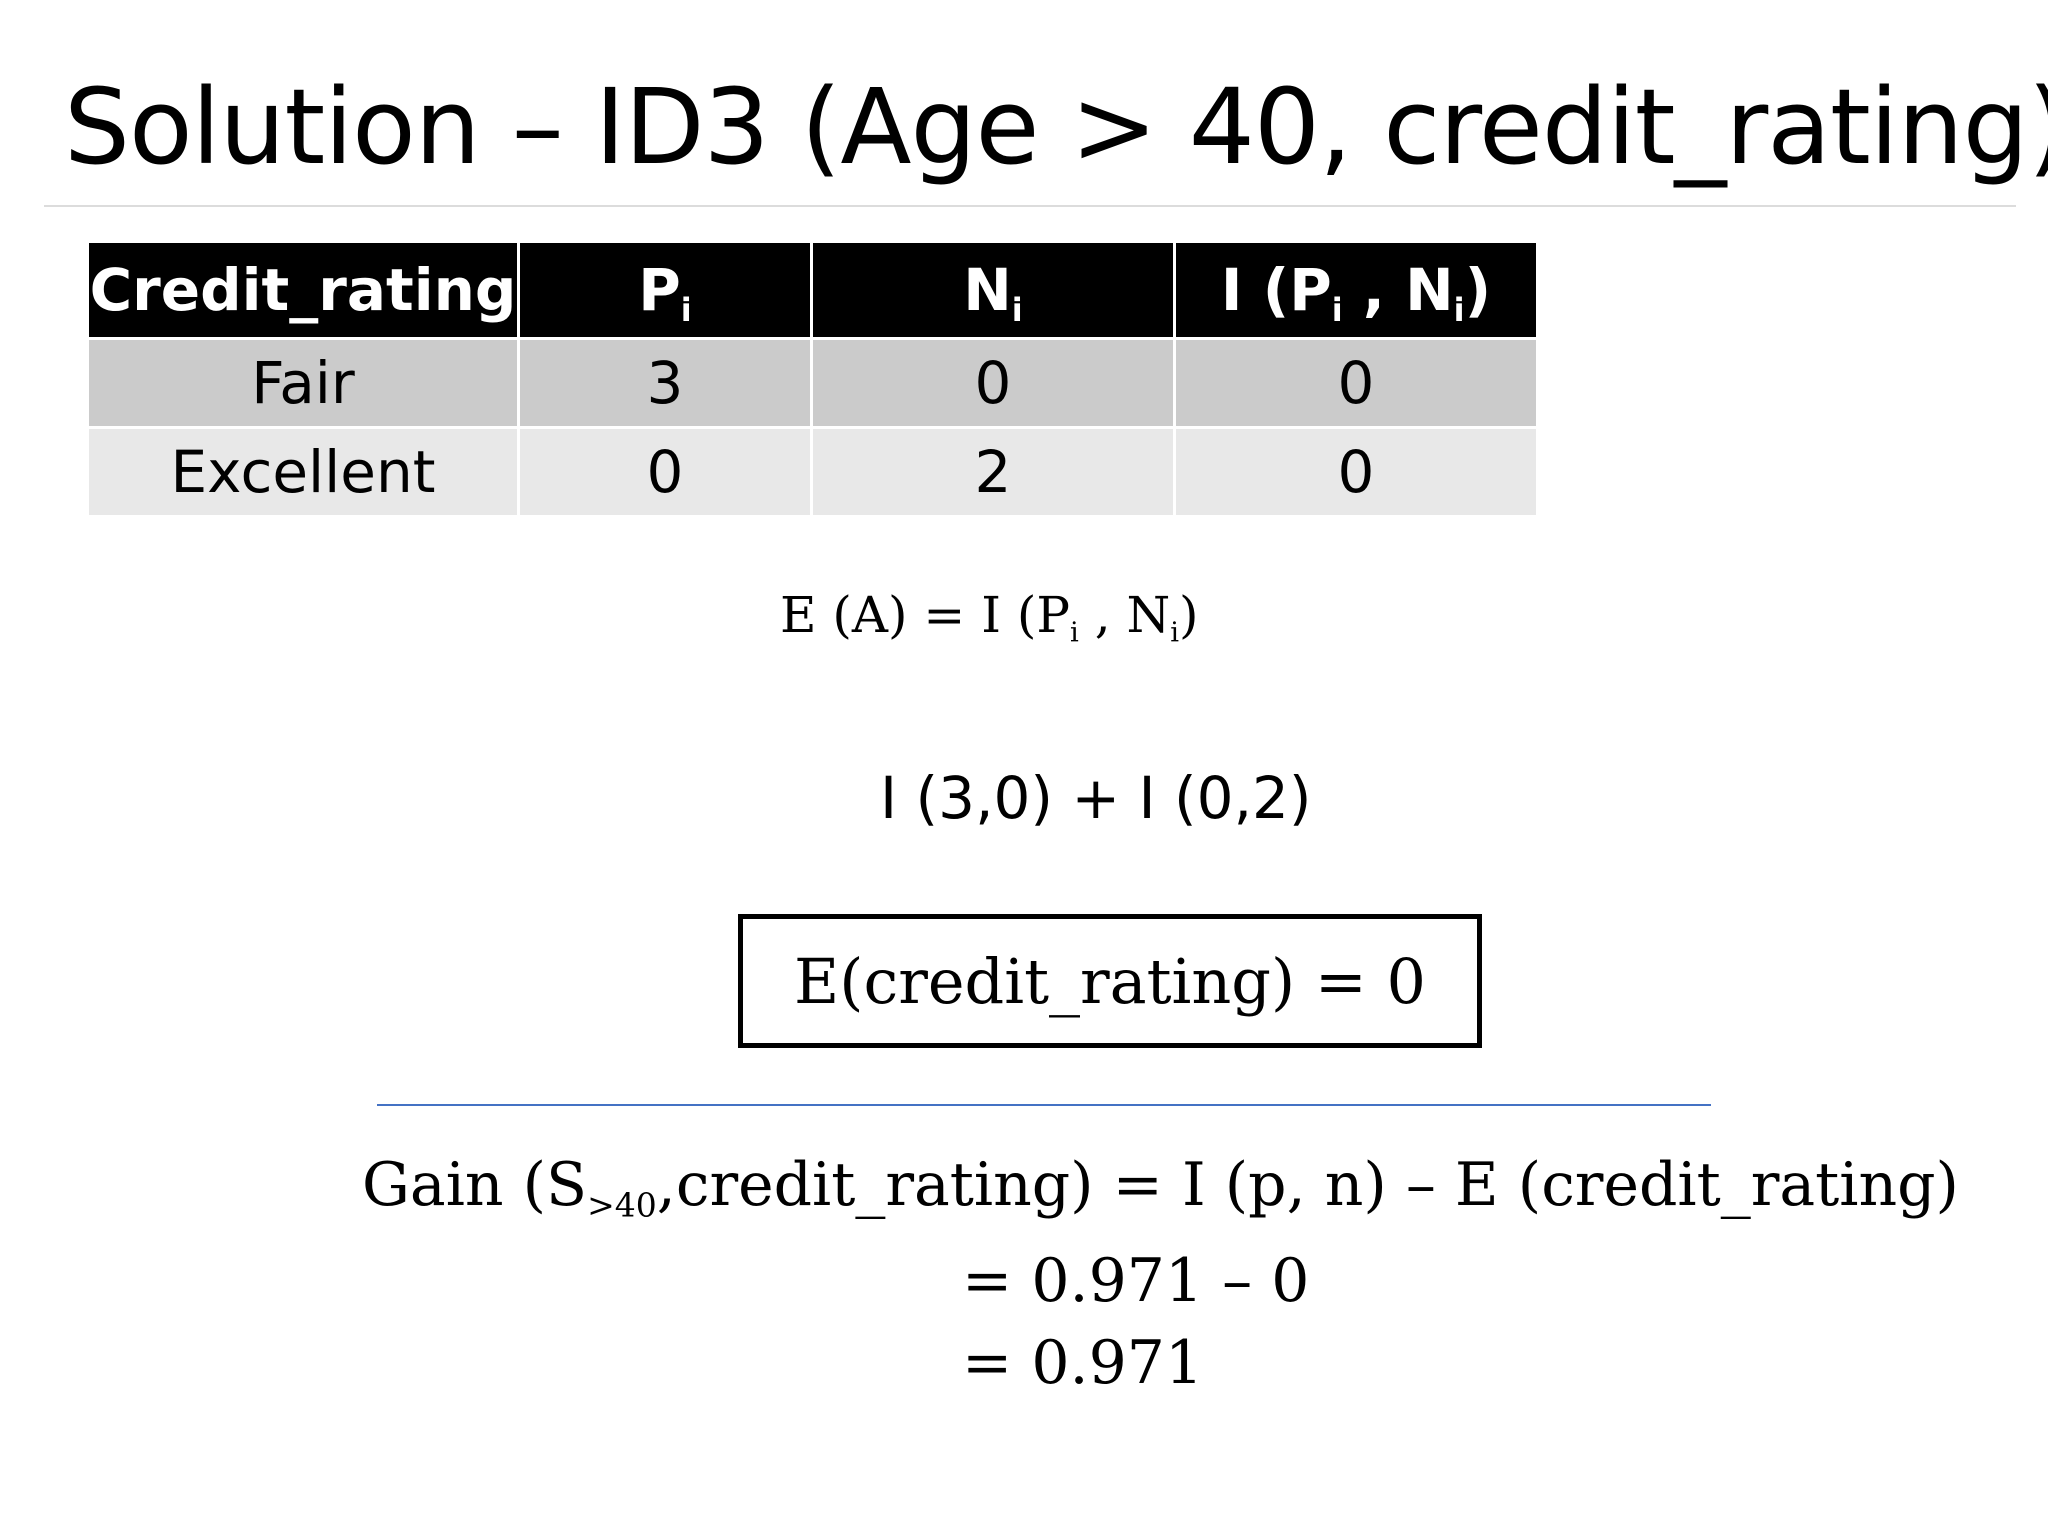 The image size is (2048, 1536). What do you see at coordinates (1136, 1281) in the screenshot?
I see `gain-step-1: = 0.971 – 0` at bounding box center [1136, 1281].